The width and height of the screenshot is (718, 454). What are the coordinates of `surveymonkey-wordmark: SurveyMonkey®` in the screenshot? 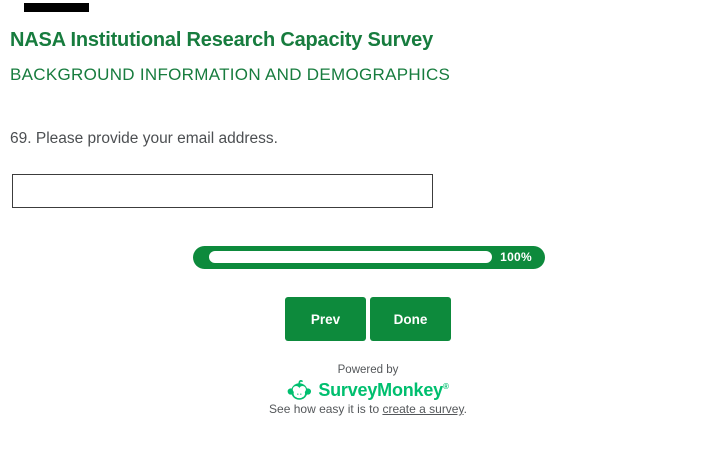 It's located at (383, 389).